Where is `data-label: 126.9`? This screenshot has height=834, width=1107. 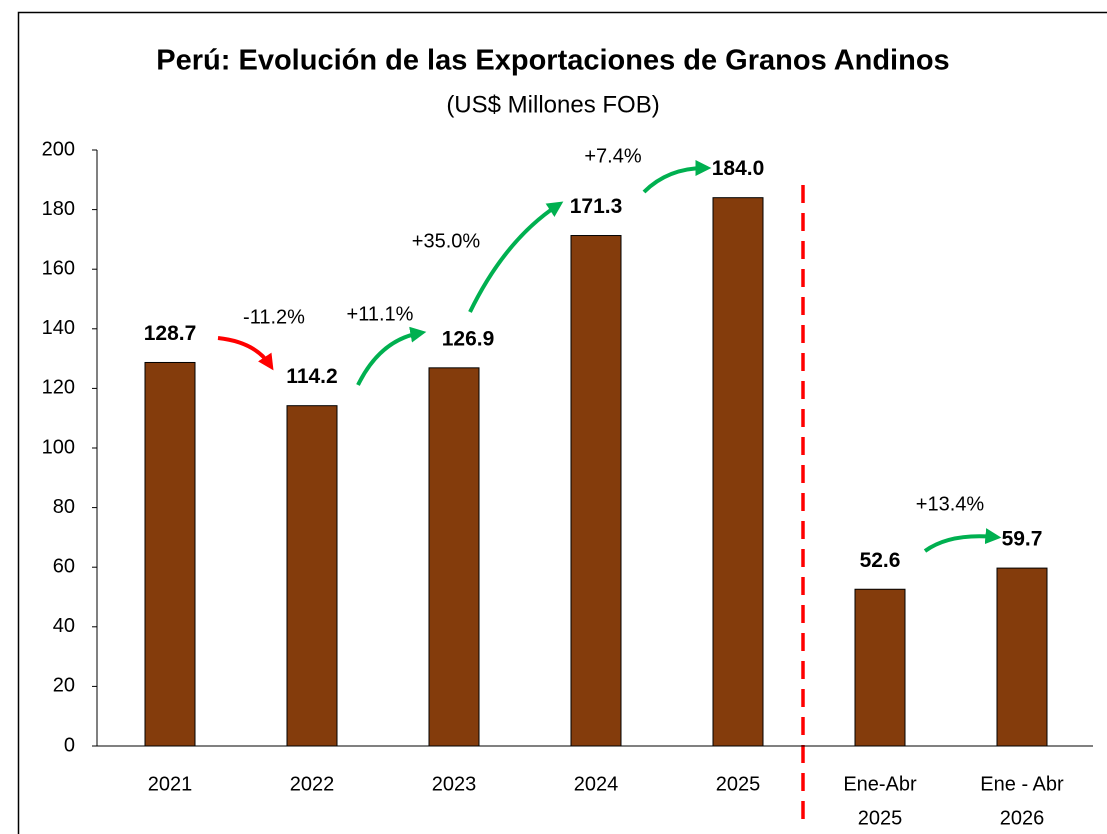 data-label: 126.9 is located at coordinates (468, 338).